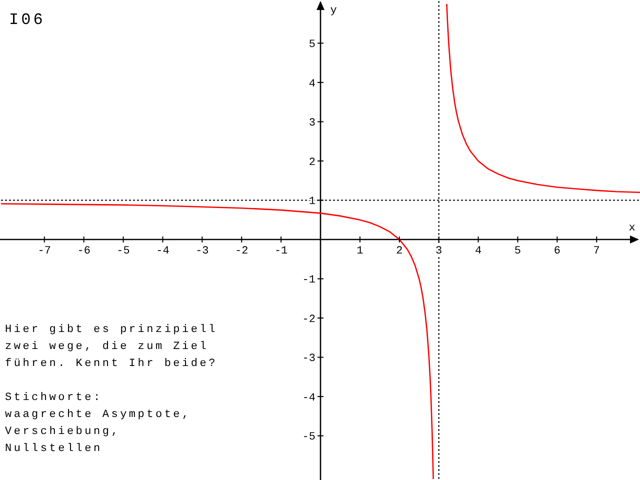 This screenshot has width=640, height=480. Describe the element at coordinates (360, 252) in the screenshot. I see `x-tick-label: 1` at that location.